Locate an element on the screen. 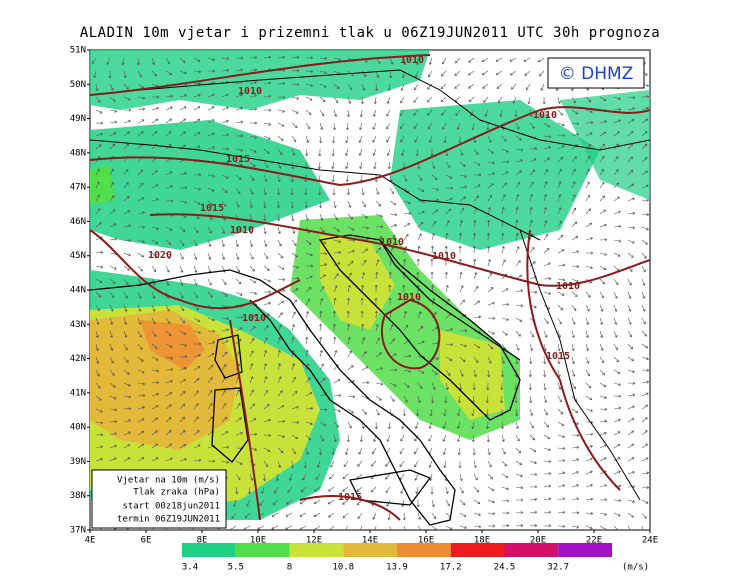 This screenshot has width=740, height=582. colorbar-swatch is located at coordinates (209, 550).